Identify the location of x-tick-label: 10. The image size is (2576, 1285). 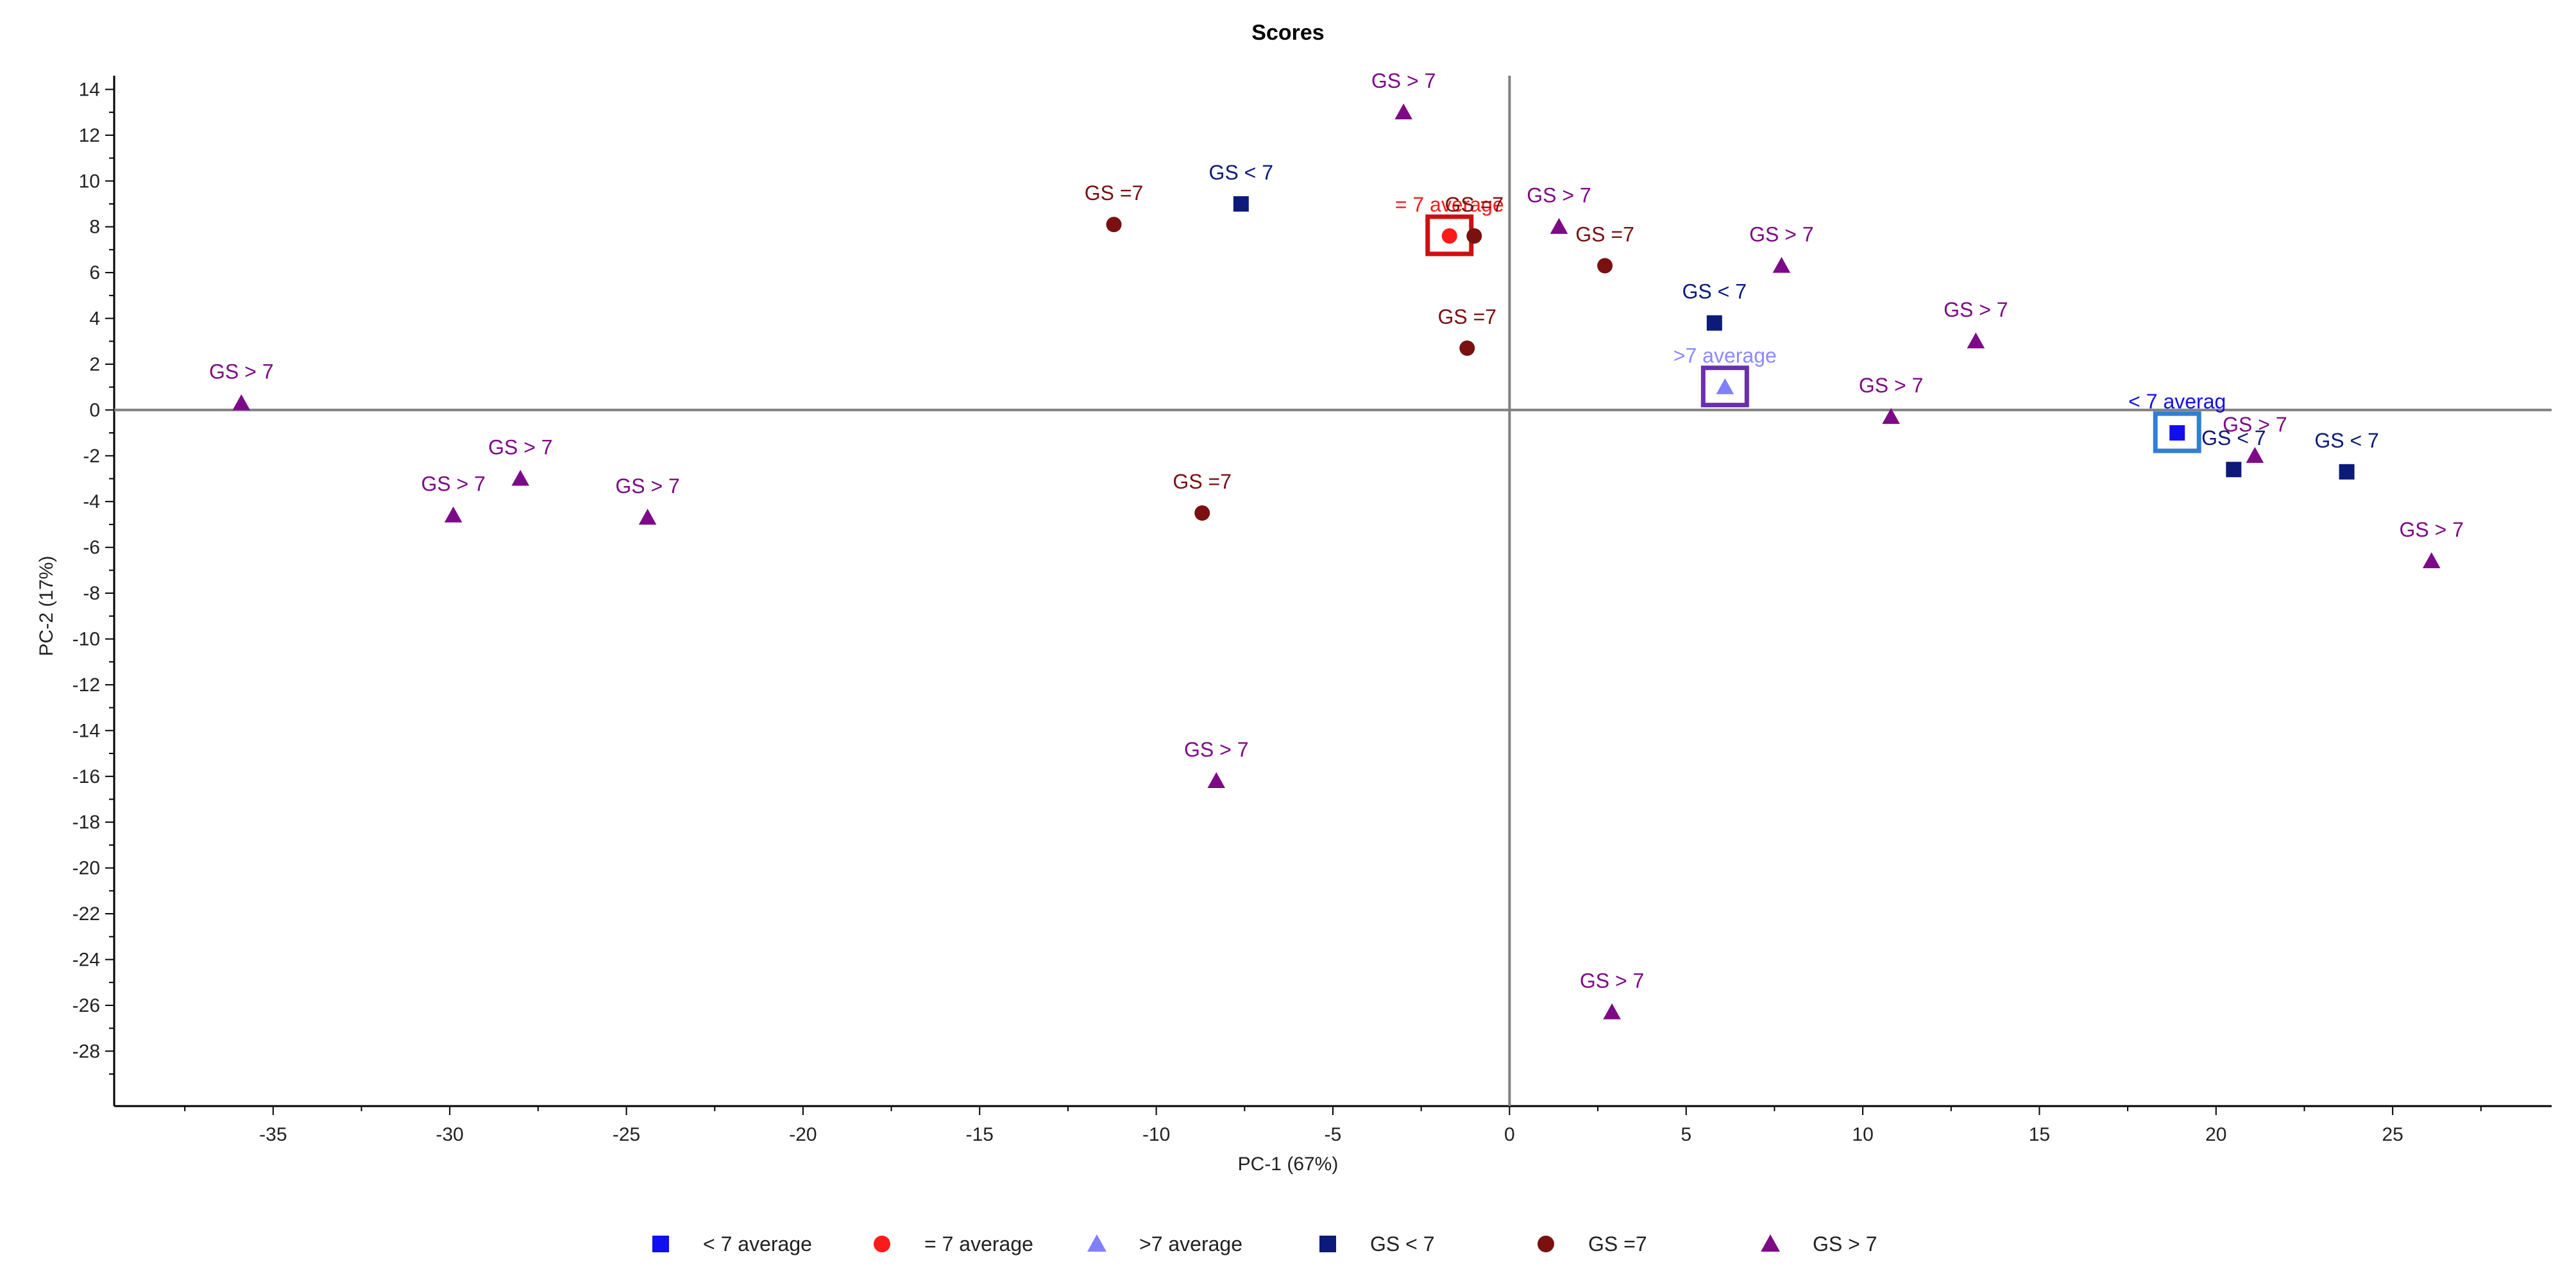
(1862, 1134).